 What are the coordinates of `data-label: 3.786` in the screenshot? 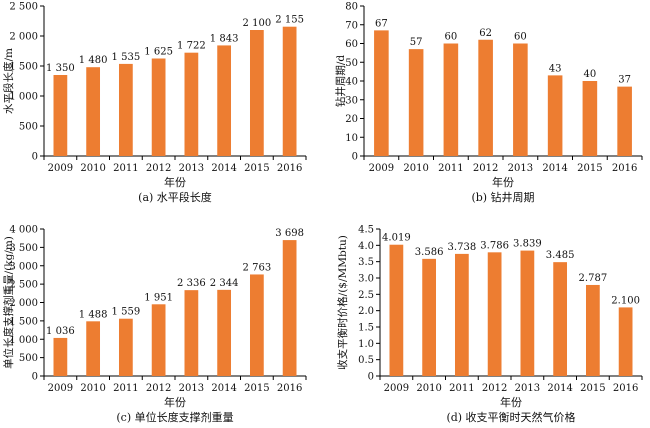 It's located at (494, 245).